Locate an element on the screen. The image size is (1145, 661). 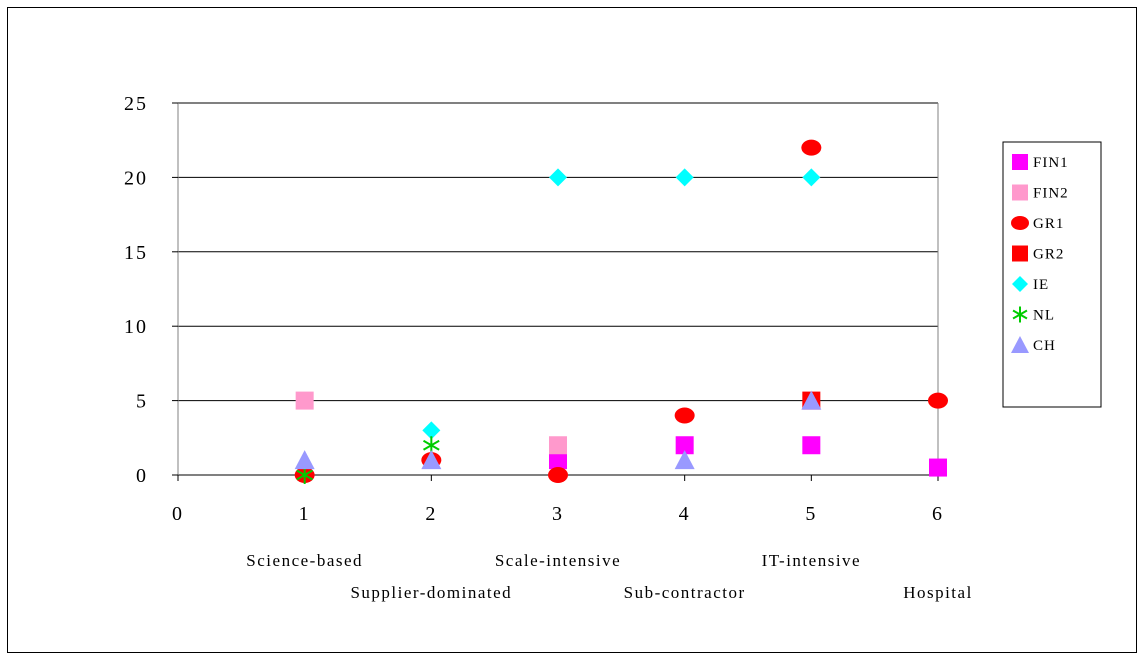
legend-label-ch: CH is located at coordinates (1044, 346).